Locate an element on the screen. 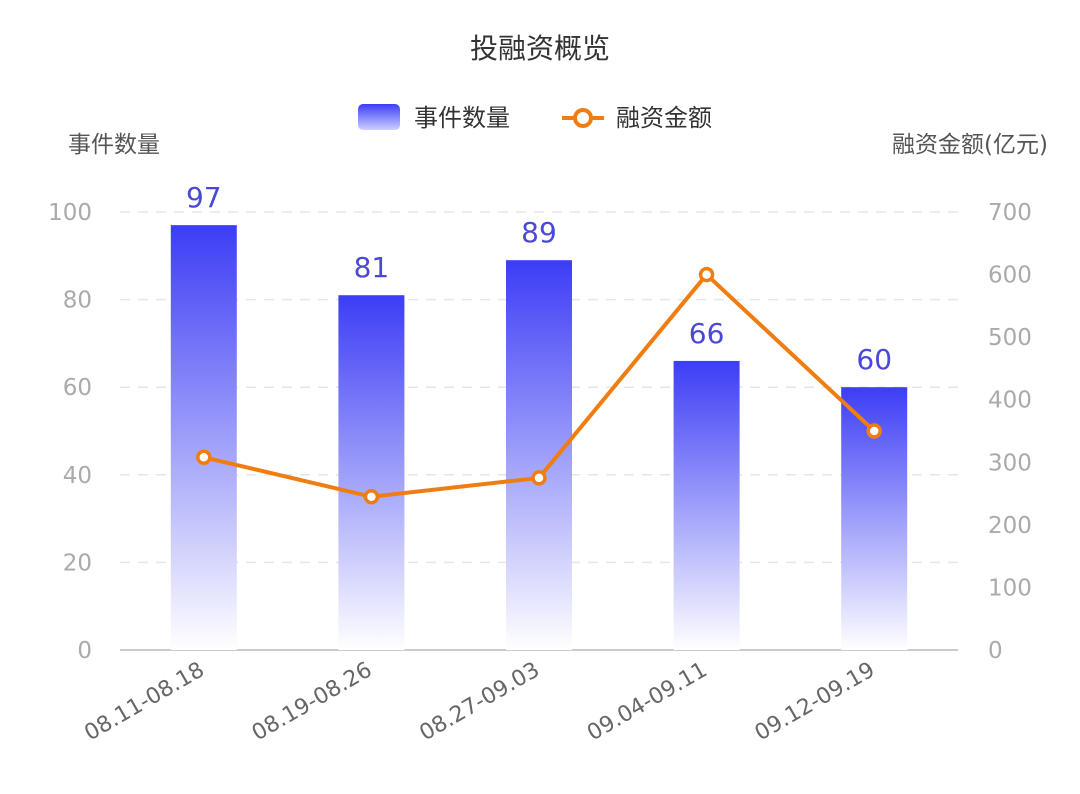 This screenshot has height=794, width=1080. x-tick-label: 09.12-09.19 is located at coordinates (815, 702).